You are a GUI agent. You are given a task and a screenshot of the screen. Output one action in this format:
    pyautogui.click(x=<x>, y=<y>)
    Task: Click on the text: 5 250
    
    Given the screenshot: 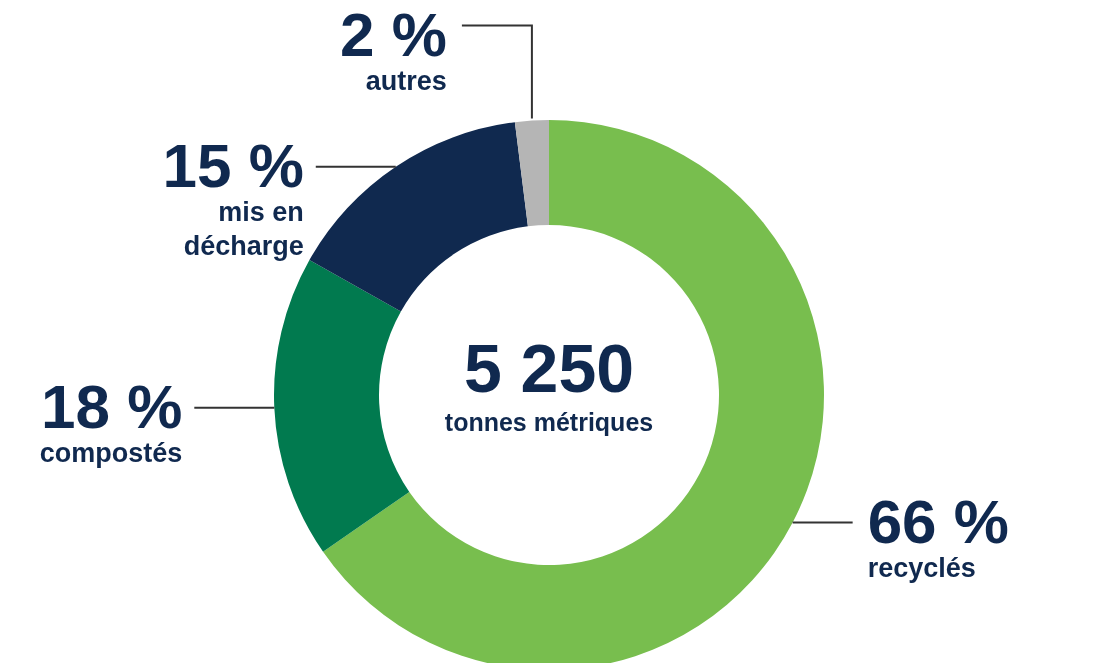 What is the action you would take?
    pyautogui.click(x=549, y=368)
    